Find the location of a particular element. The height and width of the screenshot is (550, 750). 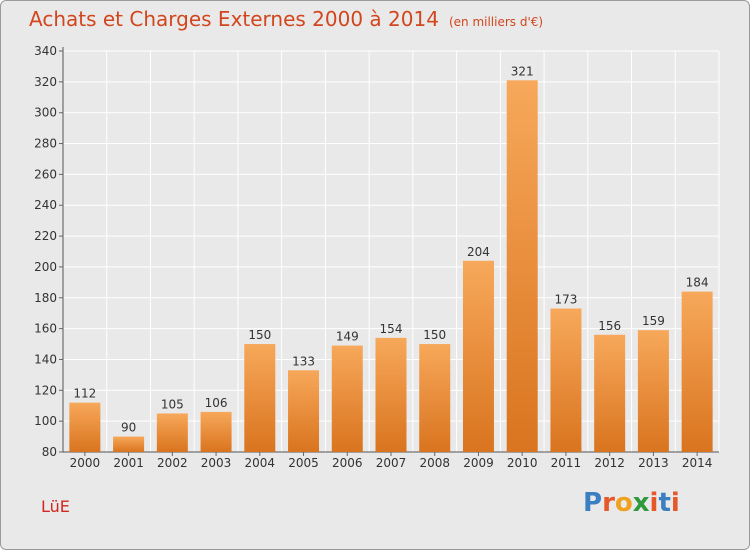

y-tick-label: 80 is located at coordinates (49, 452).